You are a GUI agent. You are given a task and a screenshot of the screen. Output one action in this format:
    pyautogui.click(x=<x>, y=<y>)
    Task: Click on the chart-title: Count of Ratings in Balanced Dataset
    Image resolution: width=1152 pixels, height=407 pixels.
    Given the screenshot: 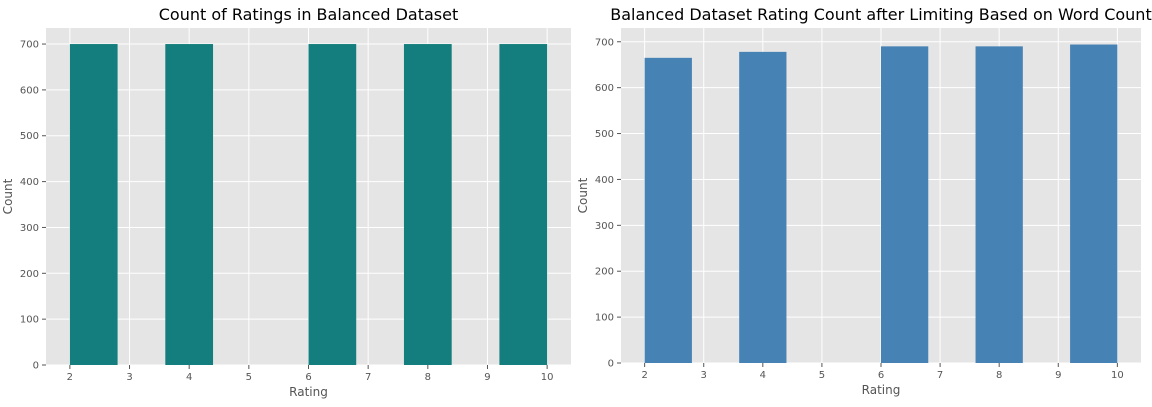 What is the action you would take?
    pyautogui.click(x=309, y=14)
    